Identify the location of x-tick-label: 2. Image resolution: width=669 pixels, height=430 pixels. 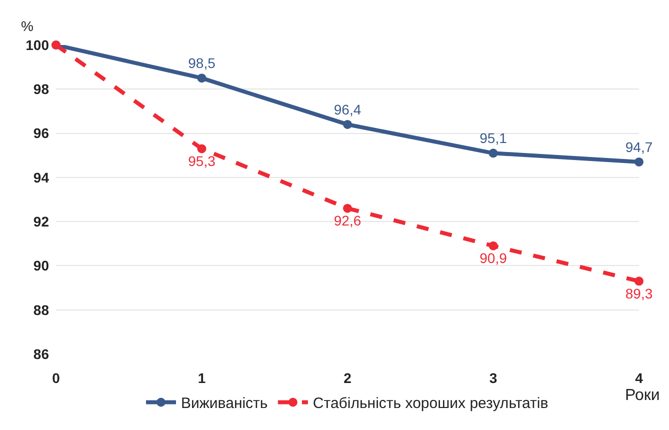
(348, 378).